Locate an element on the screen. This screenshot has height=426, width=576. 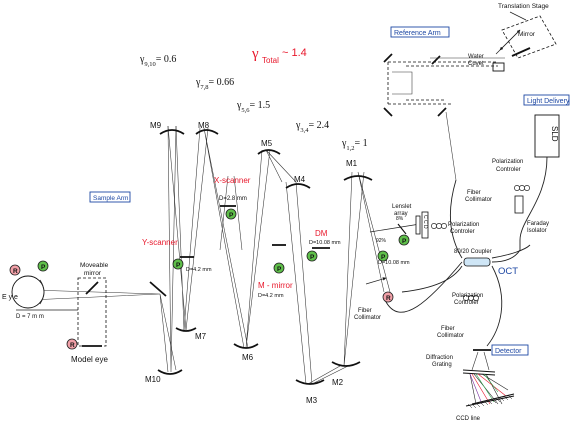
marker-r-eye: R is located at coordinates (15, 270).